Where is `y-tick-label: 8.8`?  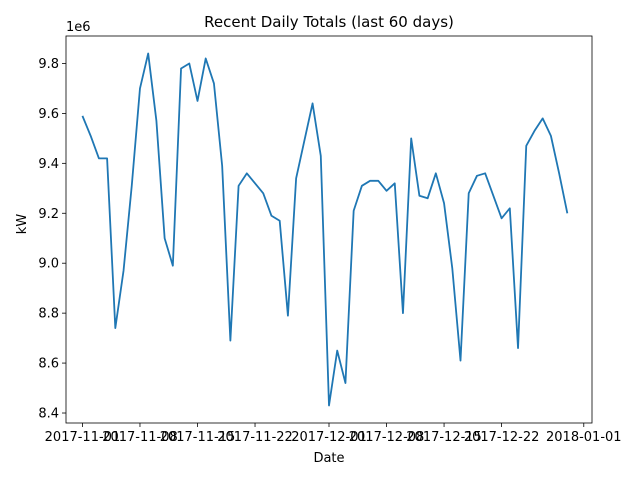
y-tick-label: 8.8 is located at coordinates (48, 314).